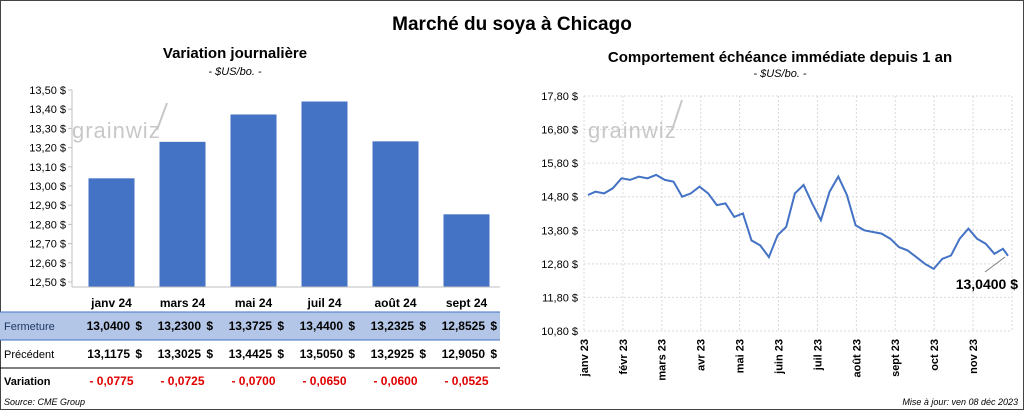  What do you see at coordinates (111, 381) in the screenshot?
I see `table-cell-variation: - 0,0775` at bounding box center [111, 381].